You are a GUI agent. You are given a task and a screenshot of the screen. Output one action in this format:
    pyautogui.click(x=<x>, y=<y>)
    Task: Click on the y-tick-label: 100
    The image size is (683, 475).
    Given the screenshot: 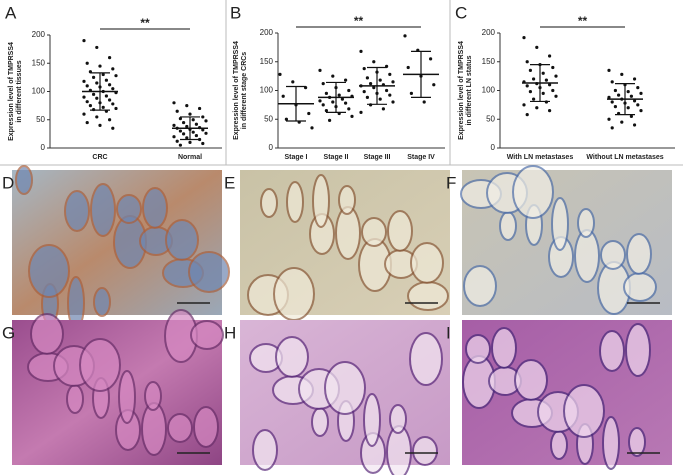 What is the action you would take?
    pyautogui.click(x=39, y=91)
    